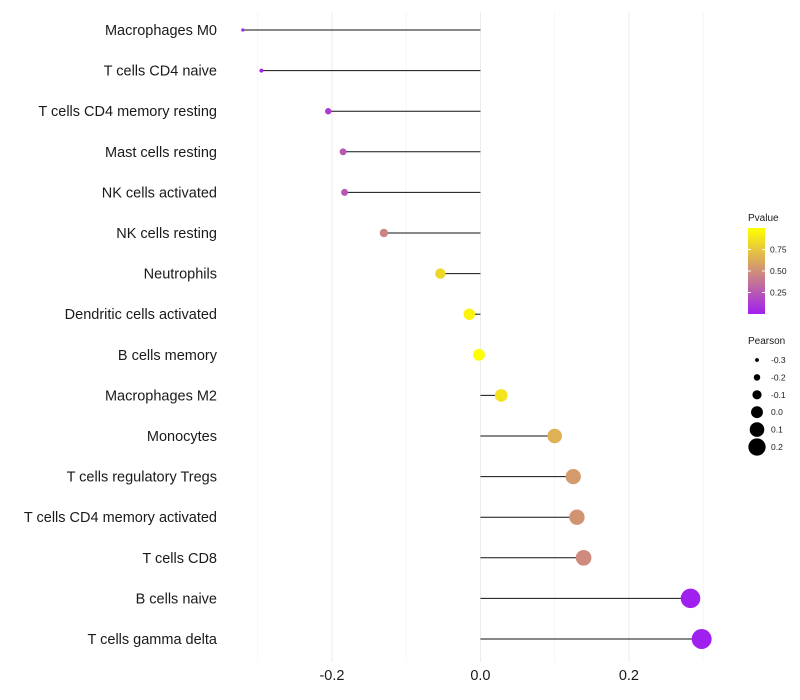 This screenshot has width=800, height=700. Describe the element at coordinates (629, 676) in the screenshot. I see `x-tick-label: 0.2` at that location.